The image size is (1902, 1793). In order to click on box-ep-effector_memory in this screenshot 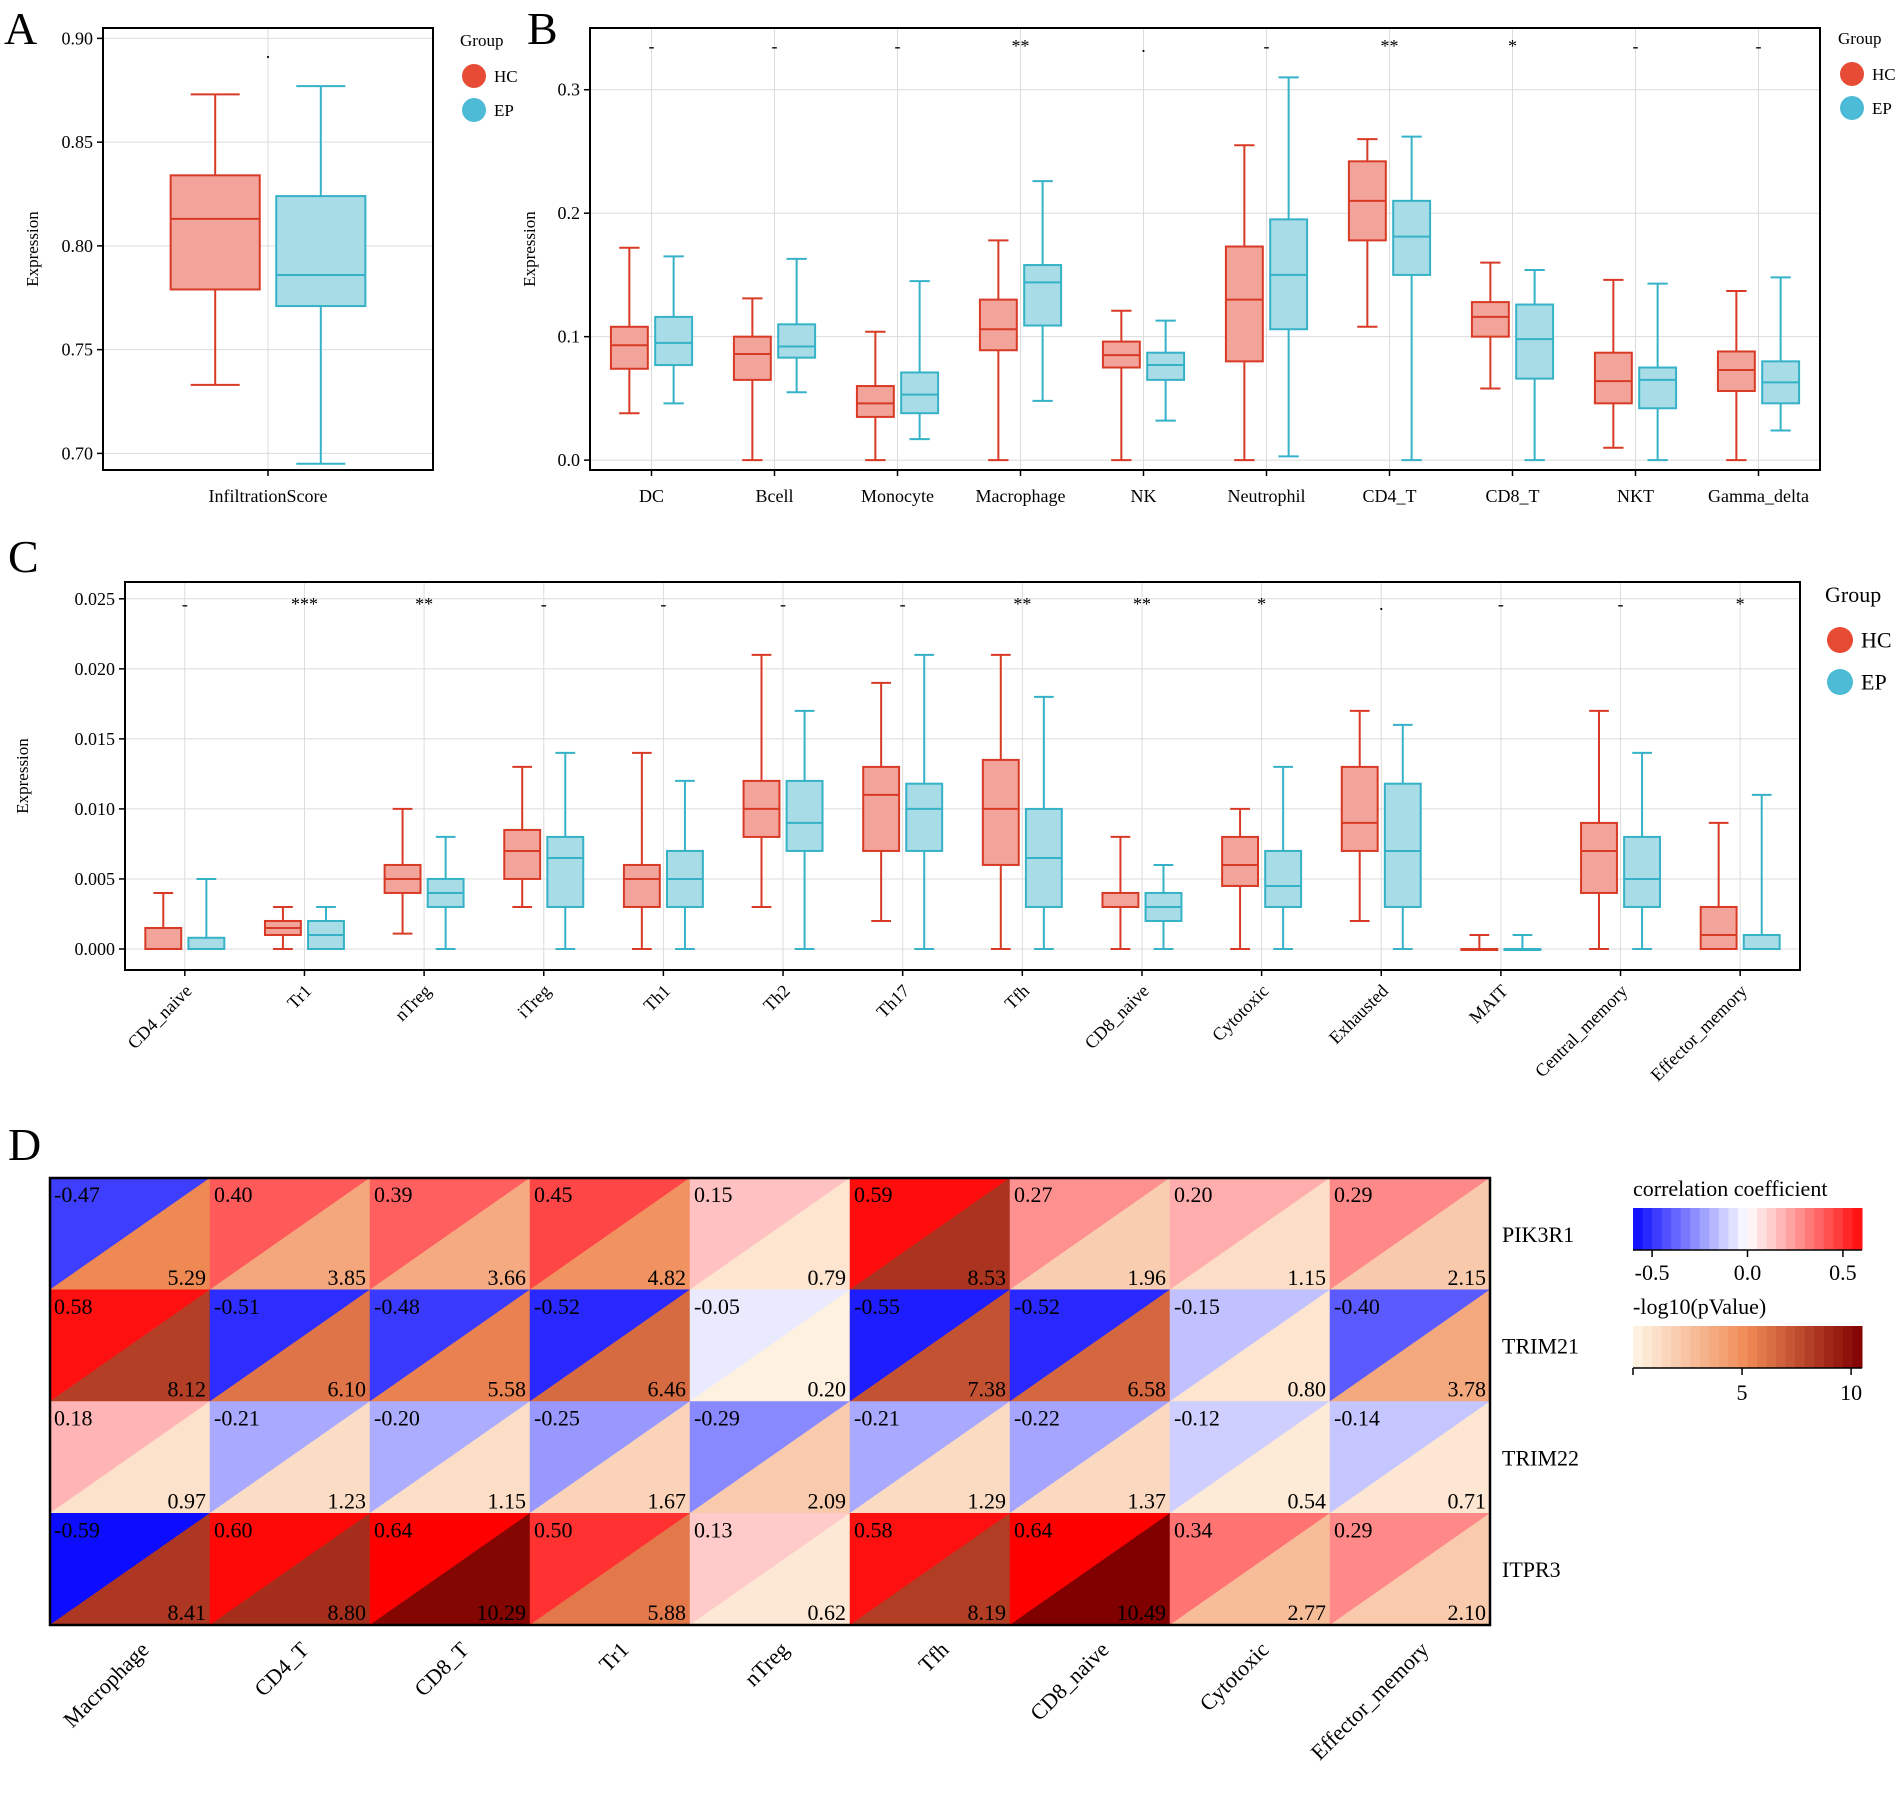, I will do `click(1761, 871)`.